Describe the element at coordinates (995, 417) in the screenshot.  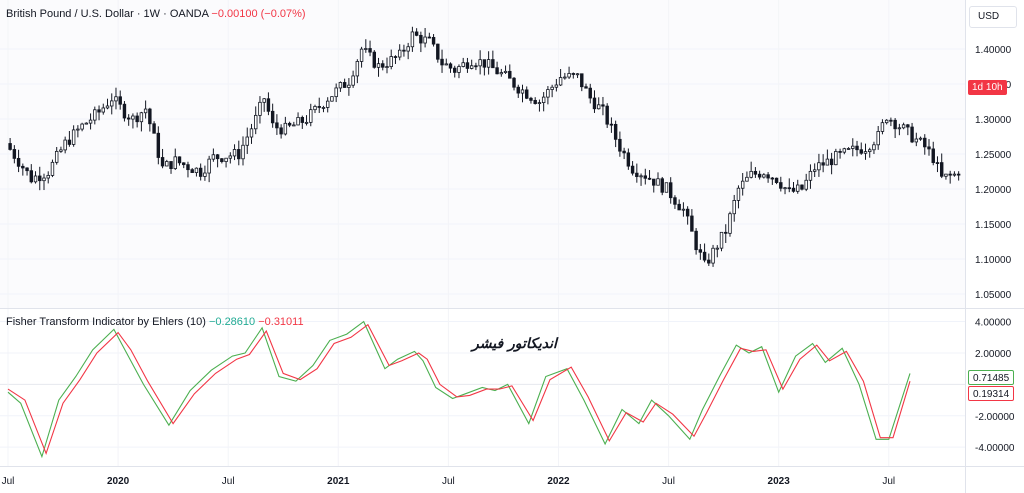
I see `indicator-tick-label: -2.00000` at that location.